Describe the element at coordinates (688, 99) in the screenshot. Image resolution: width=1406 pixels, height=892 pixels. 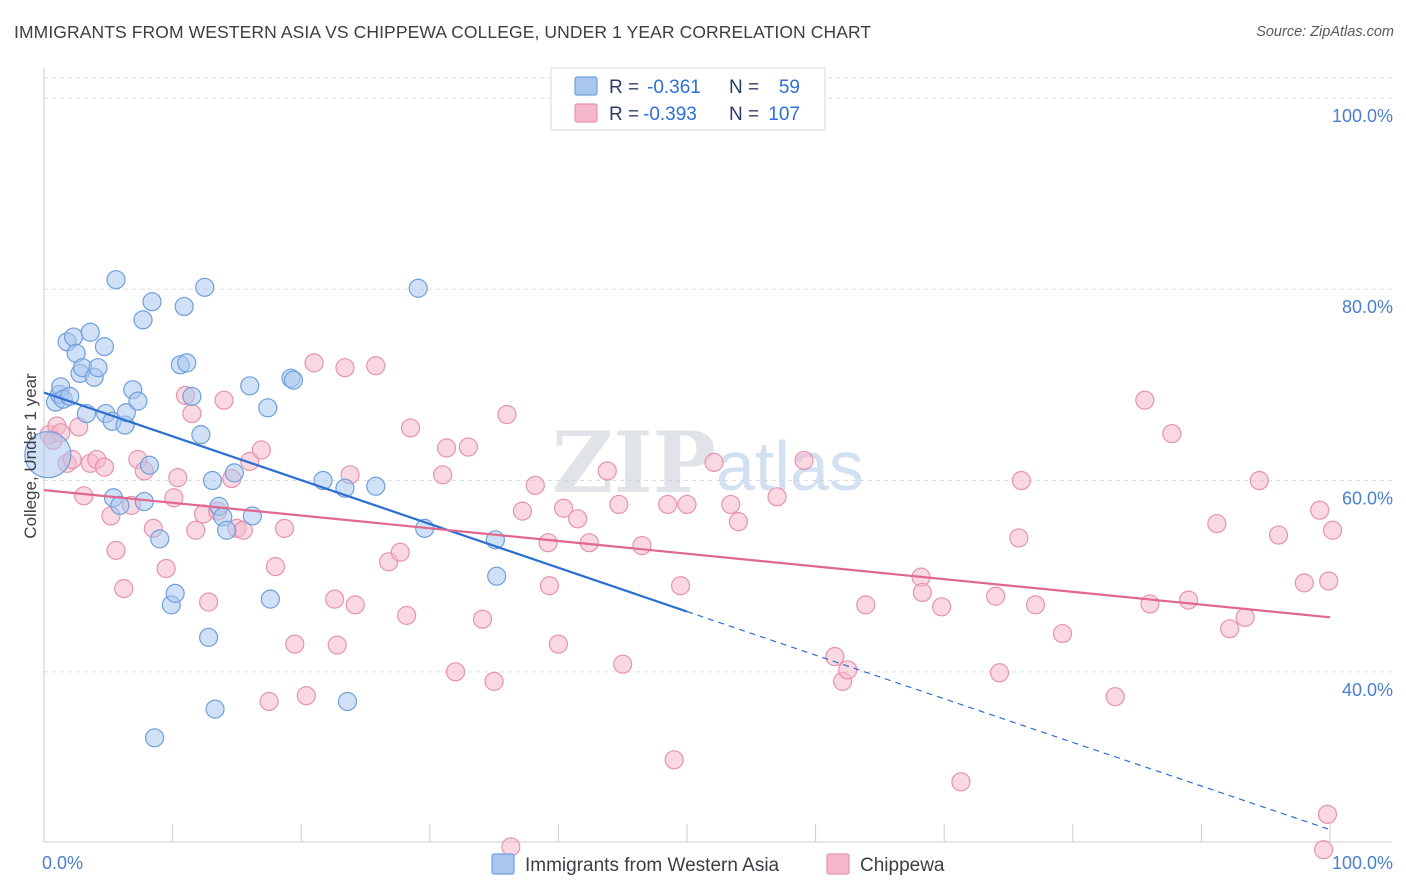
I see `correlation-legend: R = -0.361 N = 59 R = -0.393 N = 107` at that location.